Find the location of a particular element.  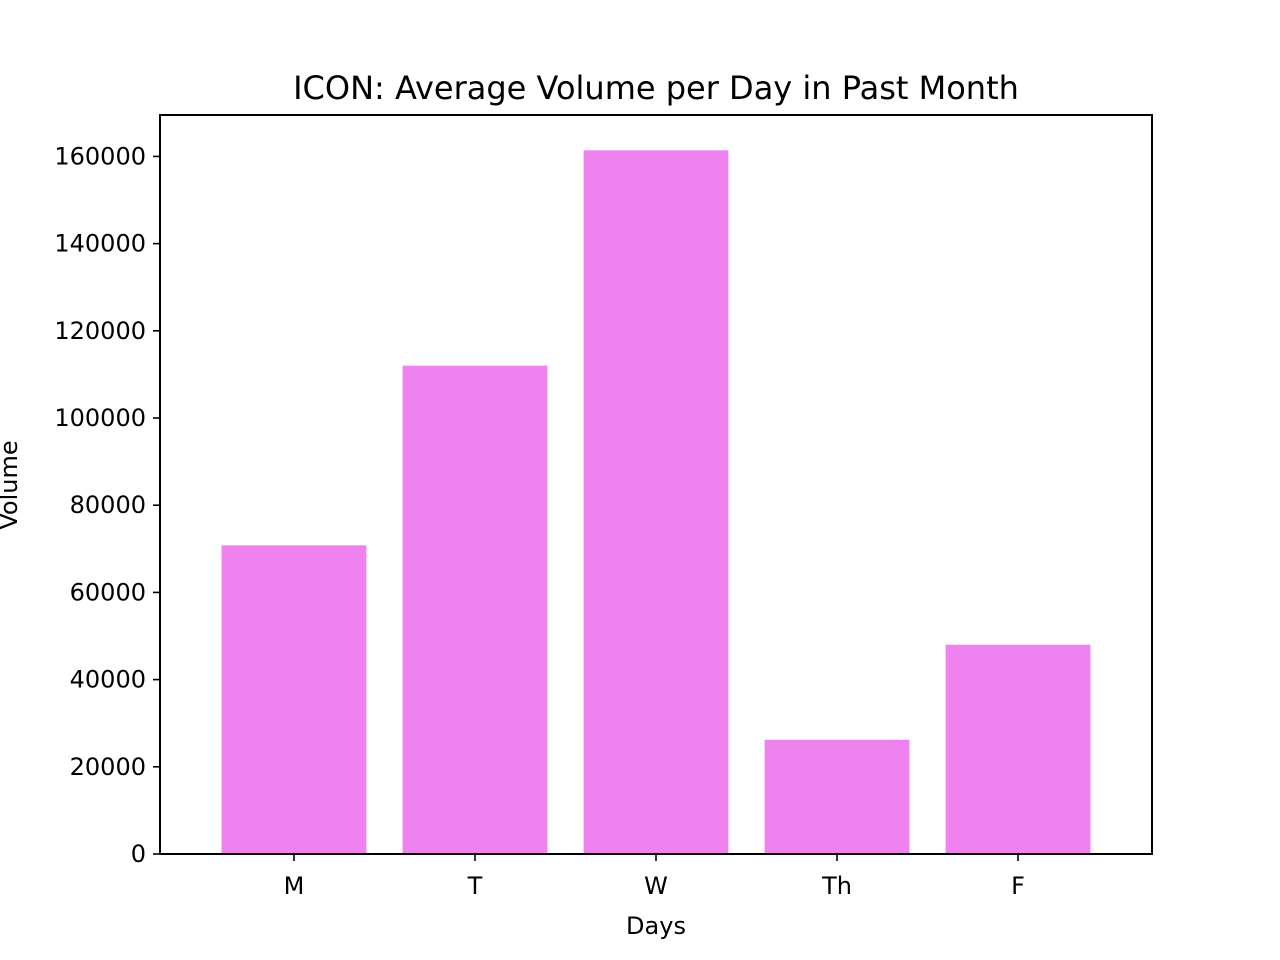

y-axis-label: Volume is located at coordinates (11, 484).